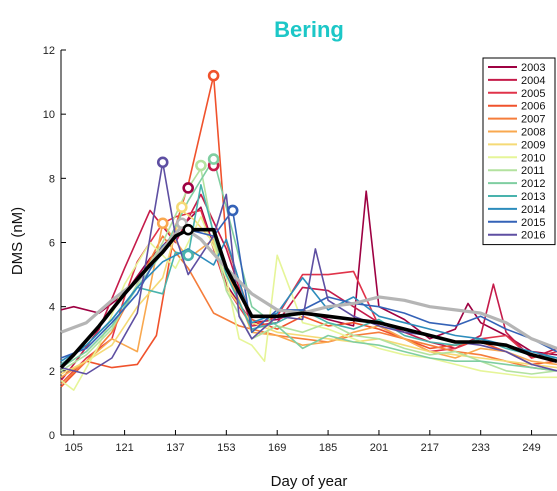 The image size is (557, 491). What do you see at coordinates (52, 436) in the screenshot?
I see `y-tick-label: 0` at bounding box center [52, 436].